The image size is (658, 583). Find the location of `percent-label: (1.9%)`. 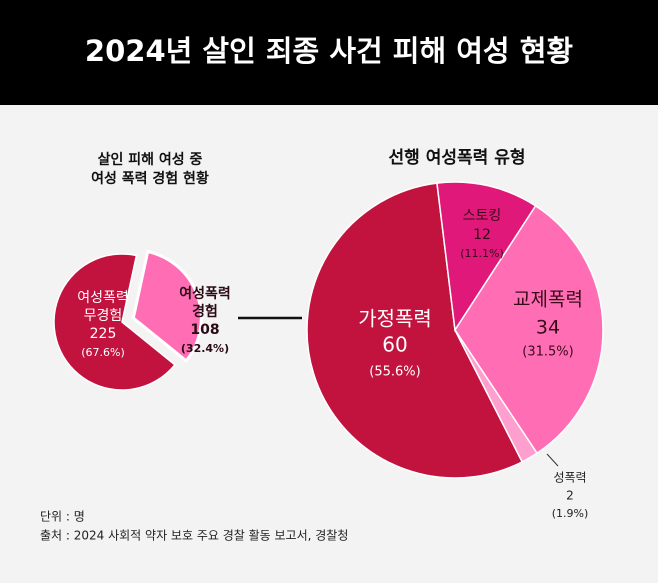

percent-label: (1.9%) is located at coordinates (570, 513).